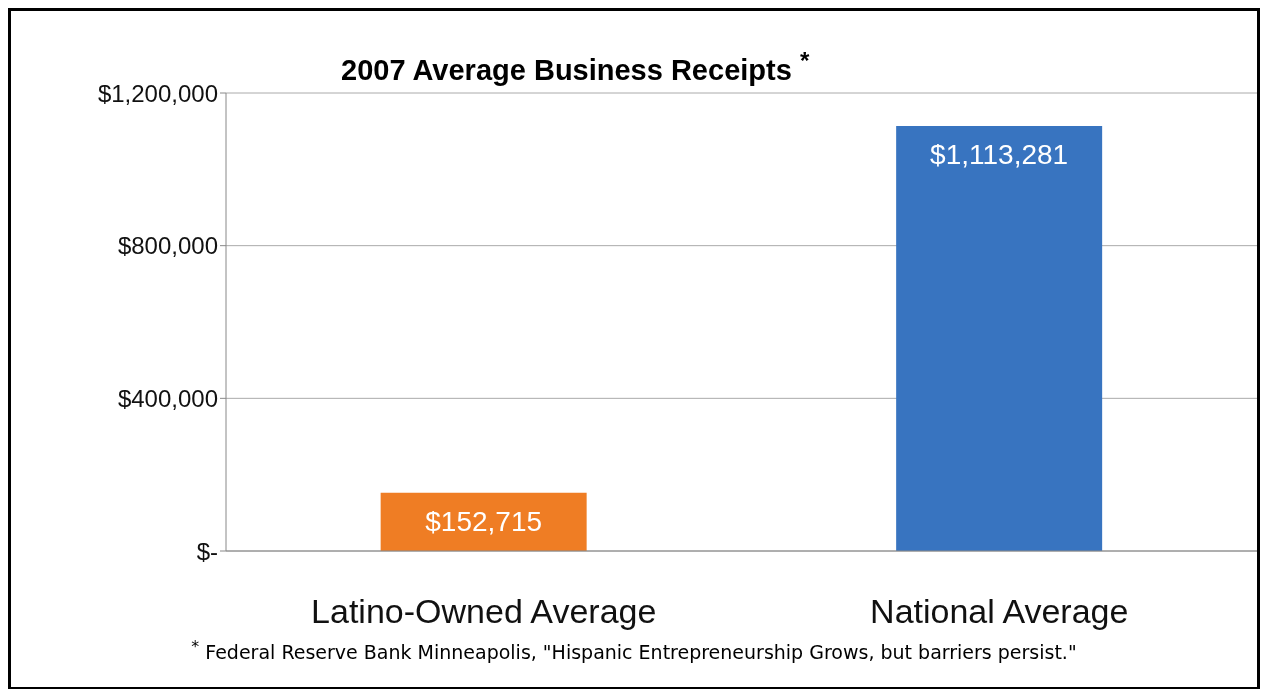 The height and width of the screenshot is (689, 1268). What do you see at coordinates (167, 246) in the screenshot?
I see `y-tick-label: $800,000` at bounding box center [167, 246].